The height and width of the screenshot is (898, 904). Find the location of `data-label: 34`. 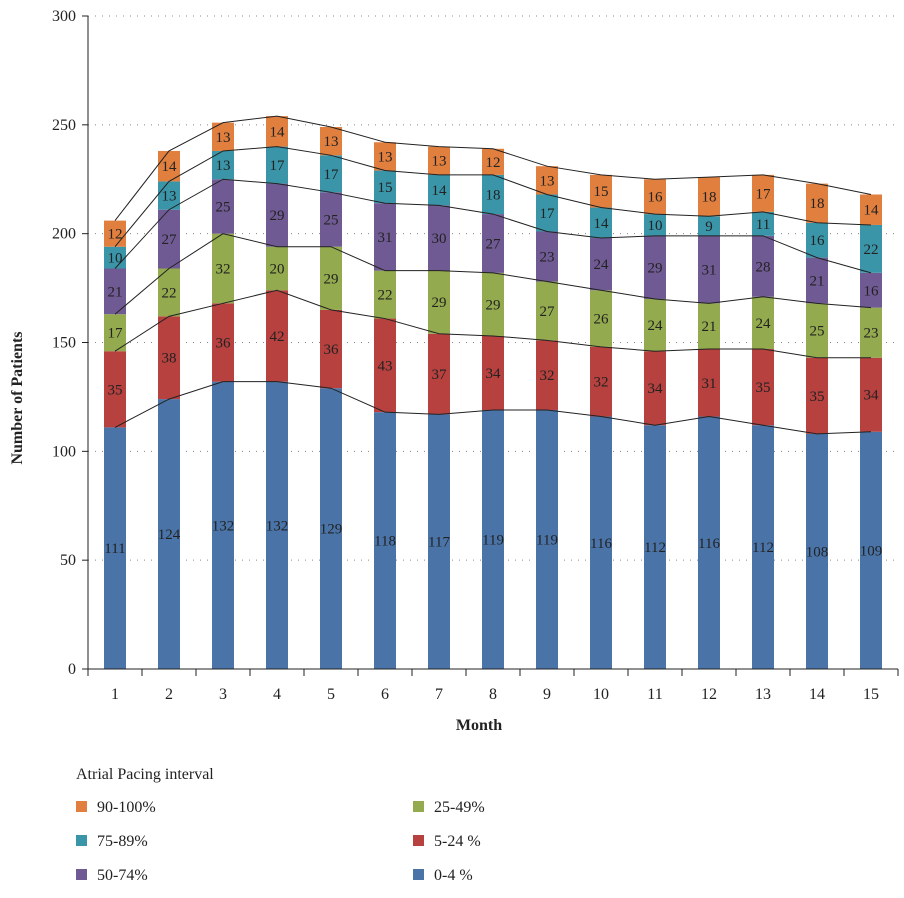

data-label: 34 is located at coordinates (872, 396).